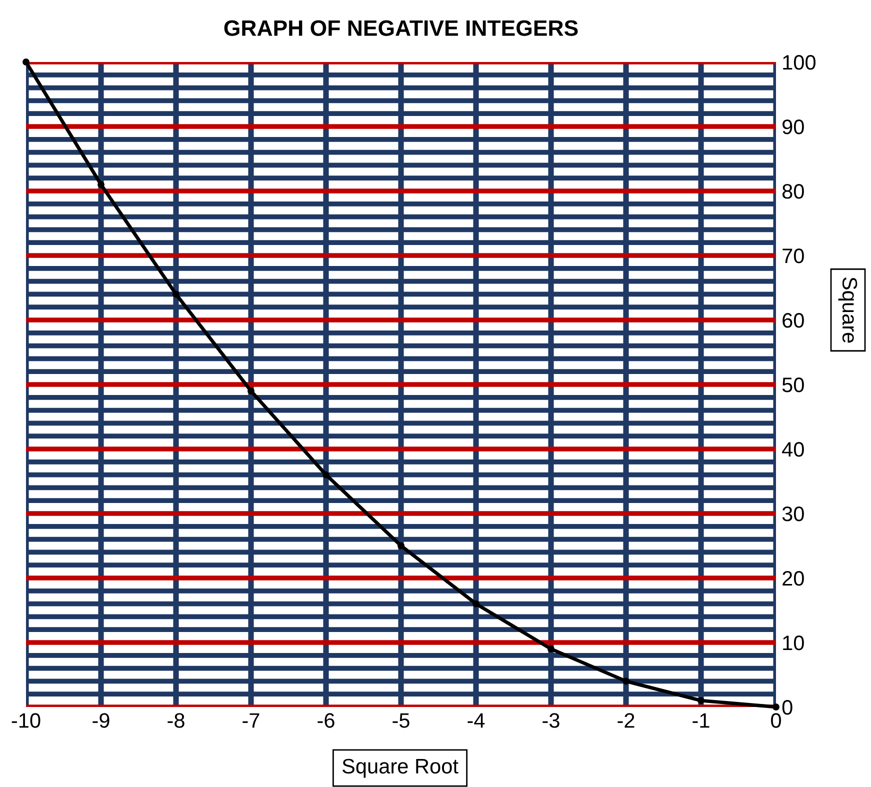 The width and height of the screenshot is (871, 787). Describe the element at coordinates (551, 720) in the screenshot. I see `x-tick-label: -3` at that location.